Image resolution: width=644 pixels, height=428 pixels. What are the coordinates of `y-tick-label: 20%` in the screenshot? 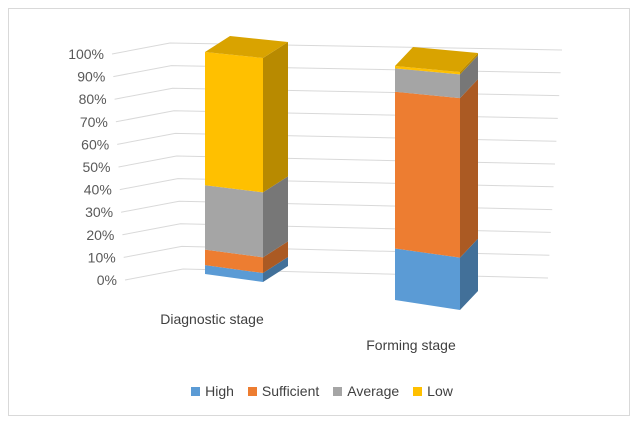 It's located at (100, 235).